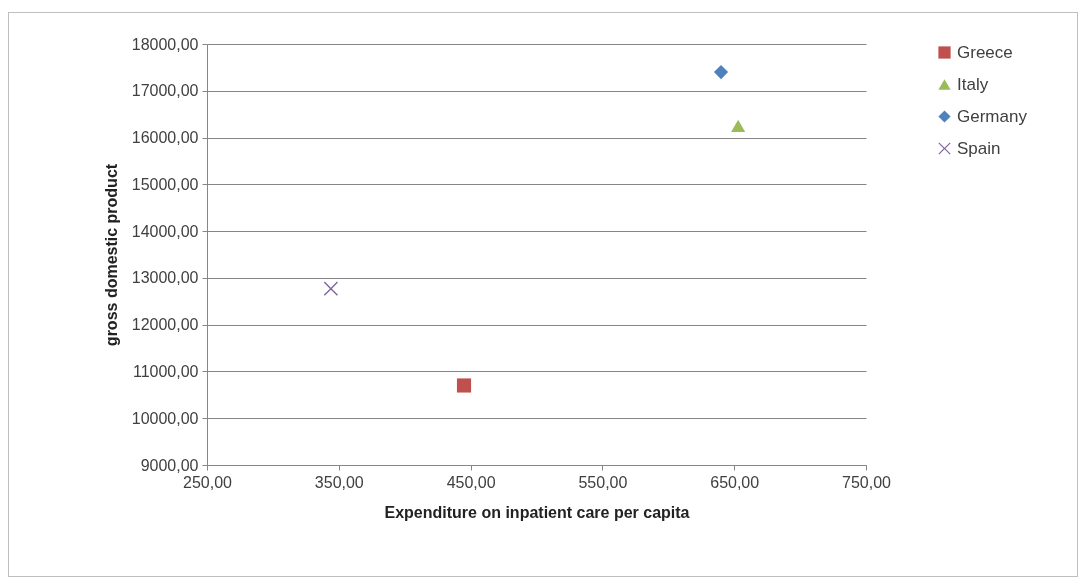 This screenshot has height=583, width=1082. I want to click on y-tick-label: 16000,00, so click(165, 138).